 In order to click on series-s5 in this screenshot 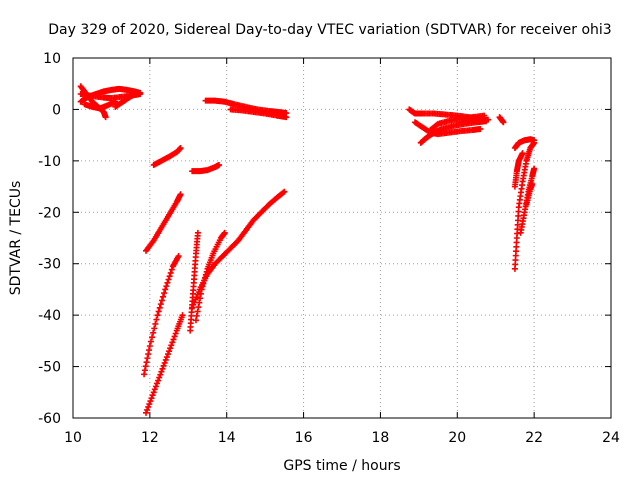, I will do `click(127, 99)`.